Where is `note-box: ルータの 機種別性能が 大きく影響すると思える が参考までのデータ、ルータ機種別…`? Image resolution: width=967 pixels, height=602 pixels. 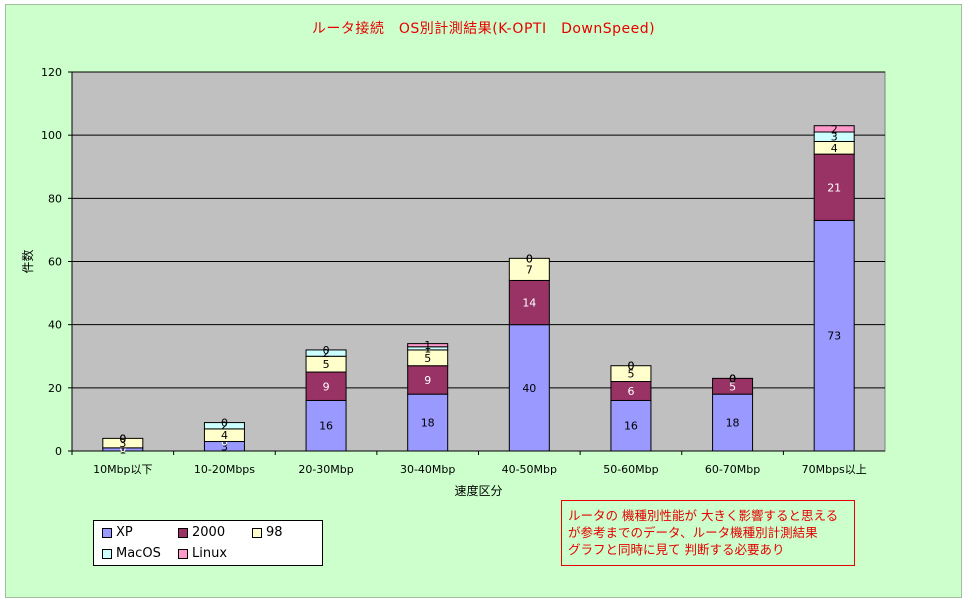 note-box: ルータの 機種別性能が 大きく影響すると思える が参考までのデータ、ルータ機種別… is located at coordinates (708, 533).